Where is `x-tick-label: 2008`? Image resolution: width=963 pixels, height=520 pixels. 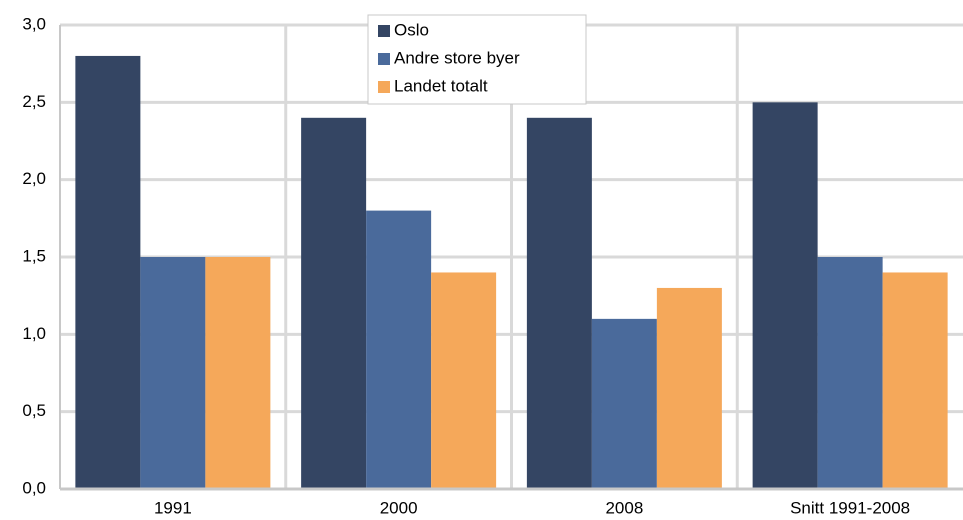
x-tick-label: 2008 is located at coordinates (624, 507).